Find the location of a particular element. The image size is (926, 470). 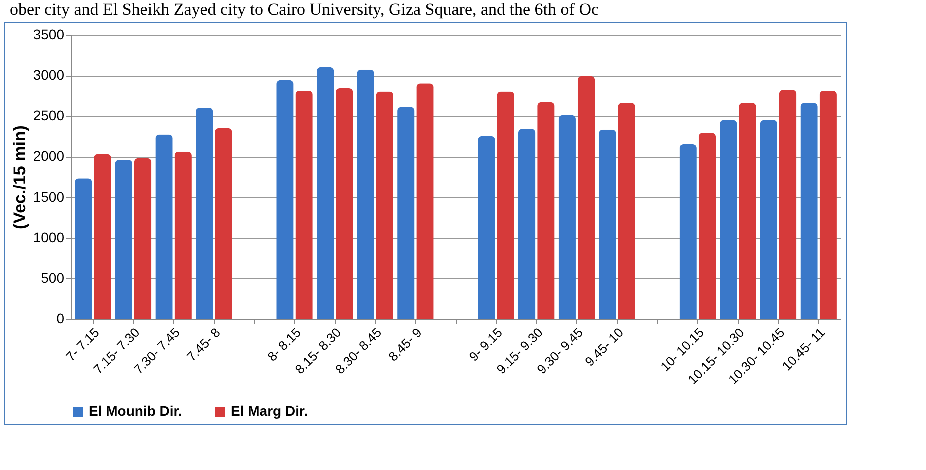

x-tick-label: 7- 7.15 is located at coordinates (82, 344).